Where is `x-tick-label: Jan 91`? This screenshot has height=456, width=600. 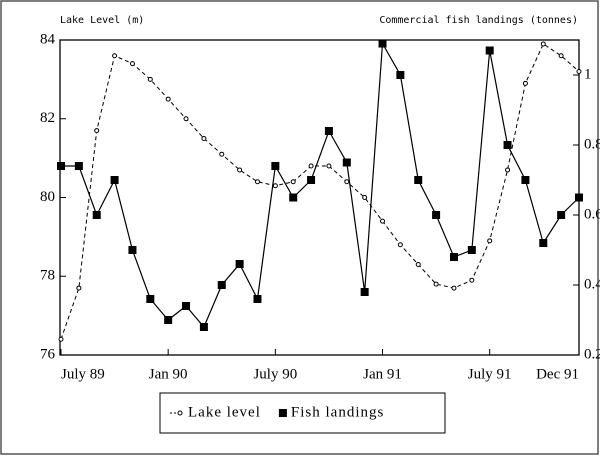
x-tick-label: Jan 91 is located at coordinates (382, 374).